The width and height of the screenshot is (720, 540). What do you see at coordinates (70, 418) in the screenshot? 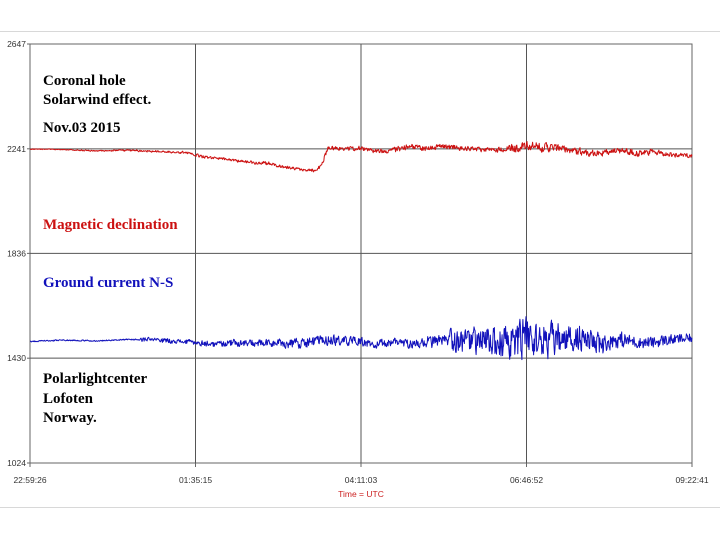
I see `annotation-line-norway: Norway.` at bounding box center [70, 418].